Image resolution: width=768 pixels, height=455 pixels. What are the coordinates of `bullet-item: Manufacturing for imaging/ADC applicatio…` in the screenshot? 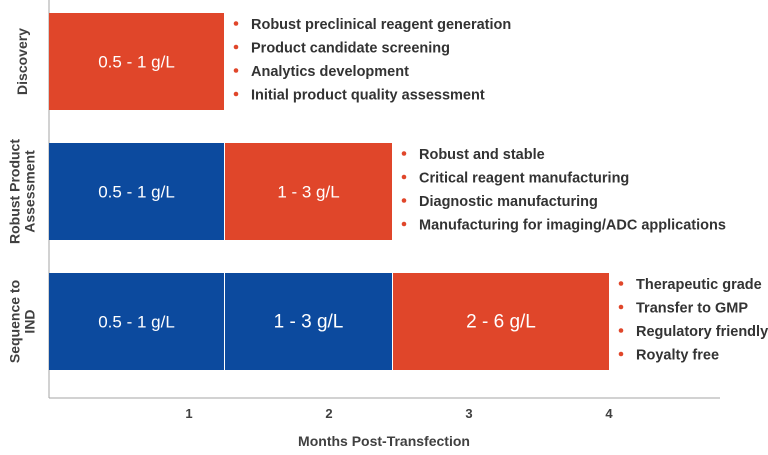 It's located at (572, 226).